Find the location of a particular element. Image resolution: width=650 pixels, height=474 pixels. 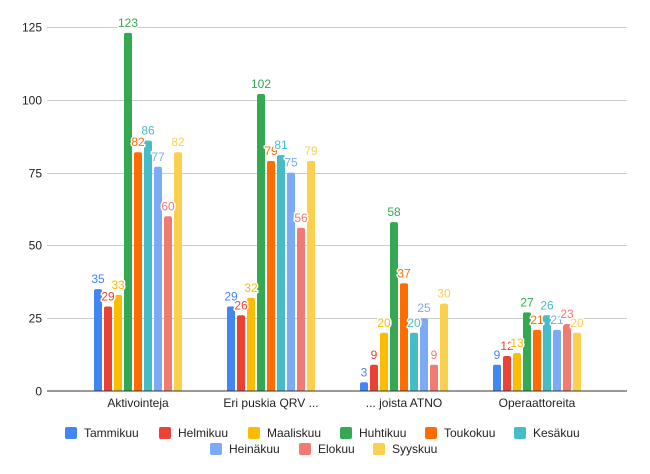

legend-item-heinakuu: Heinäkuu is located at coordinates (245, 449).